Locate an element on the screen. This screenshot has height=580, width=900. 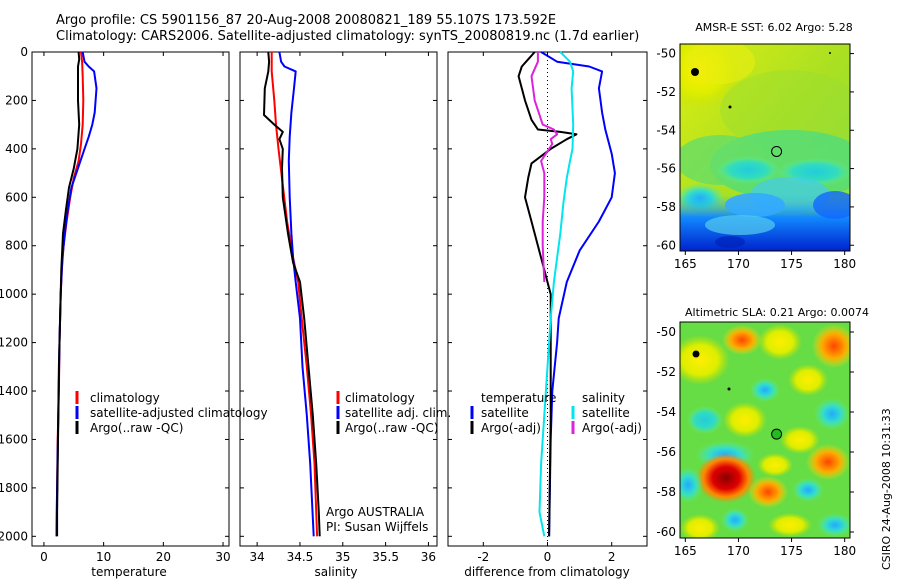
difference-xlabel: difference from climatology is located at coordinates (547, 572).